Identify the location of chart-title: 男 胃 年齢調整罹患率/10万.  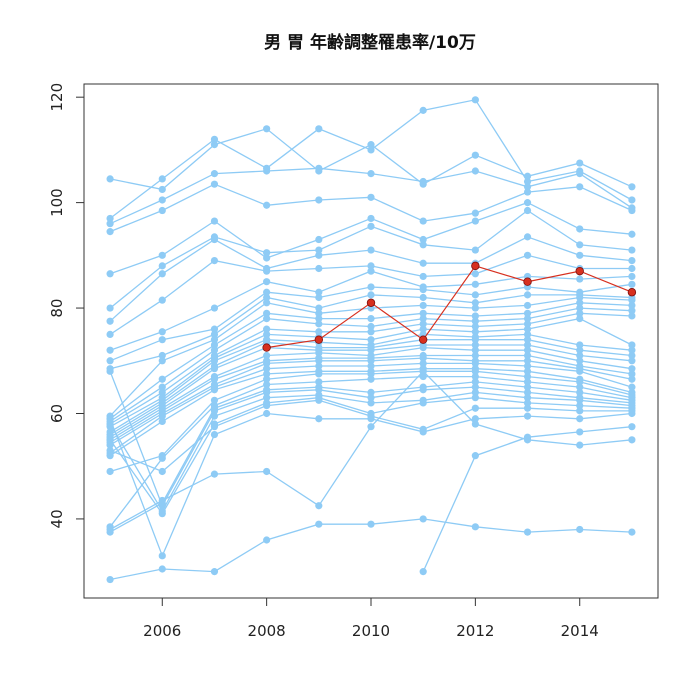
(370, 42).